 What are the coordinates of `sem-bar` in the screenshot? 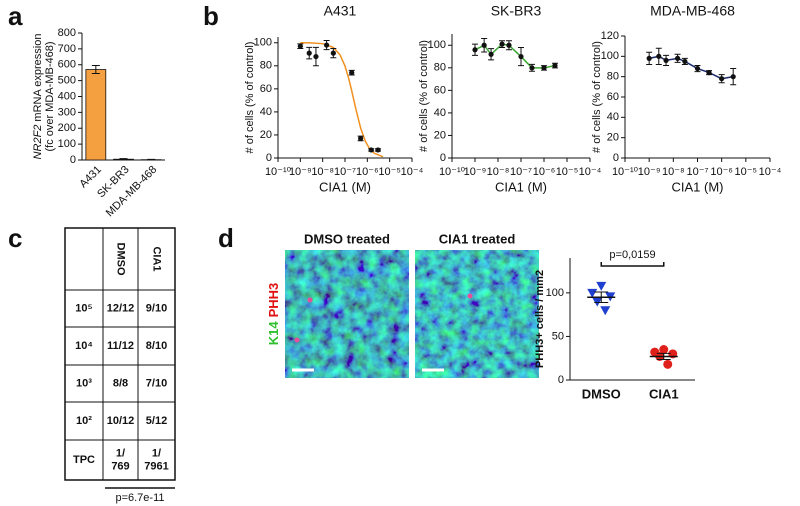 It's located at (663, 356).